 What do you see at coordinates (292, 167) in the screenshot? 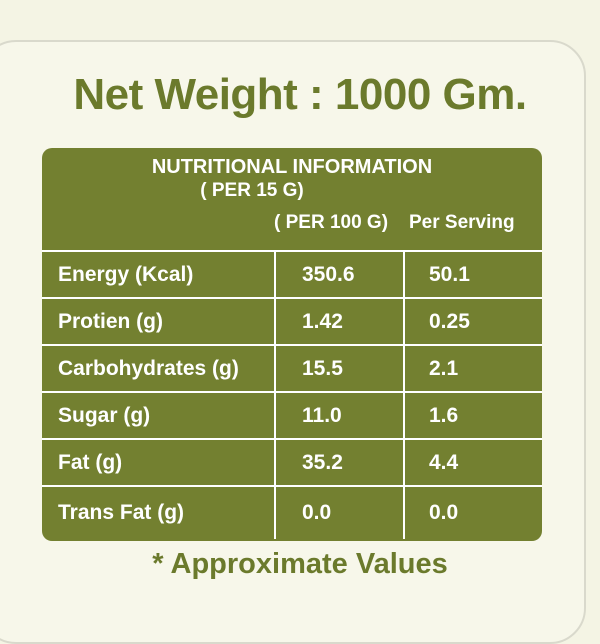
I see `table-title: NUTRITIONAL INFORMATION` at bounding box center [292, 167].